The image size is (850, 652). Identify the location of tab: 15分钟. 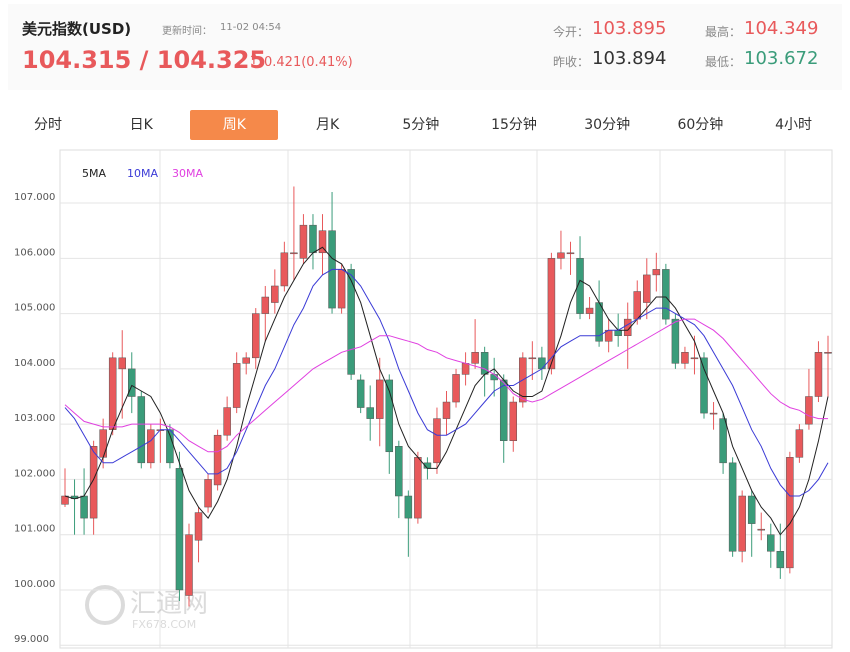
(514, 125).